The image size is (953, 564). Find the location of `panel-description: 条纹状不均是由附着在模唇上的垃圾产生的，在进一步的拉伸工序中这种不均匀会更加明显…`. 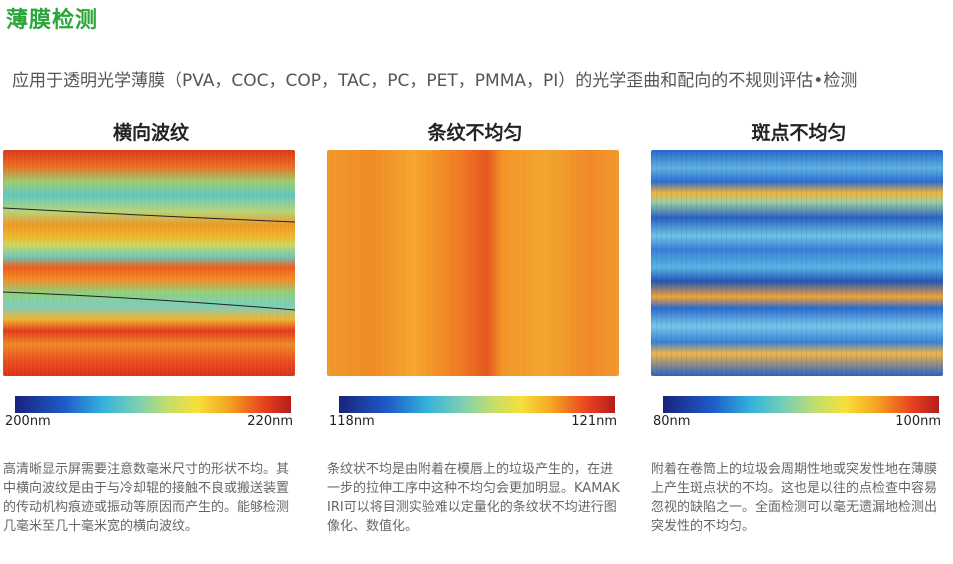

panel-description: 条纹状不均是由附着在模唇上的垃圾产生的，在进一步的拉伸工序中这种不均匀会更加明显… is located at coordinates (473, 498).